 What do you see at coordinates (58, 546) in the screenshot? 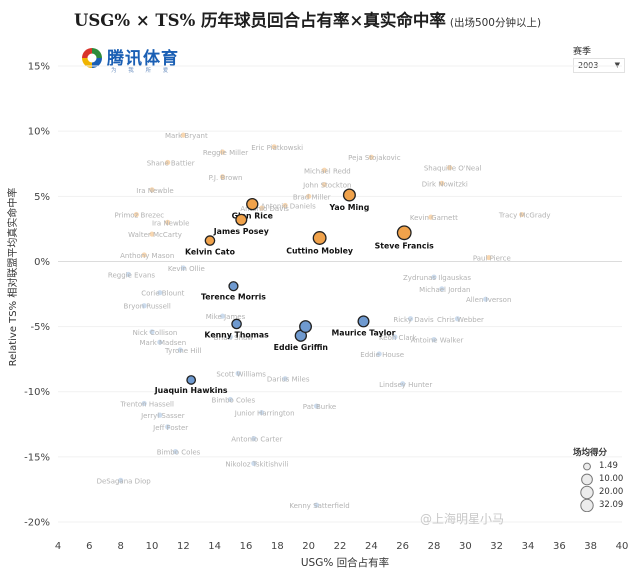
I see `x-tick-label: 4` at bounding box center [58, 546].